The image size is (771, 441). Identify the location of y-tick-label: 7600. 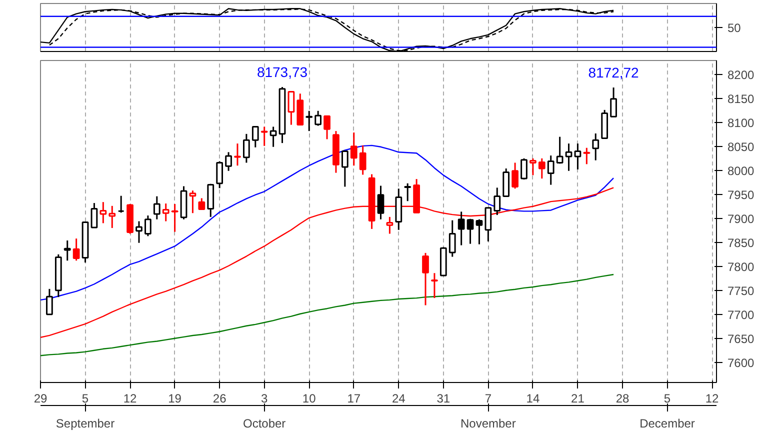
(741, 363).